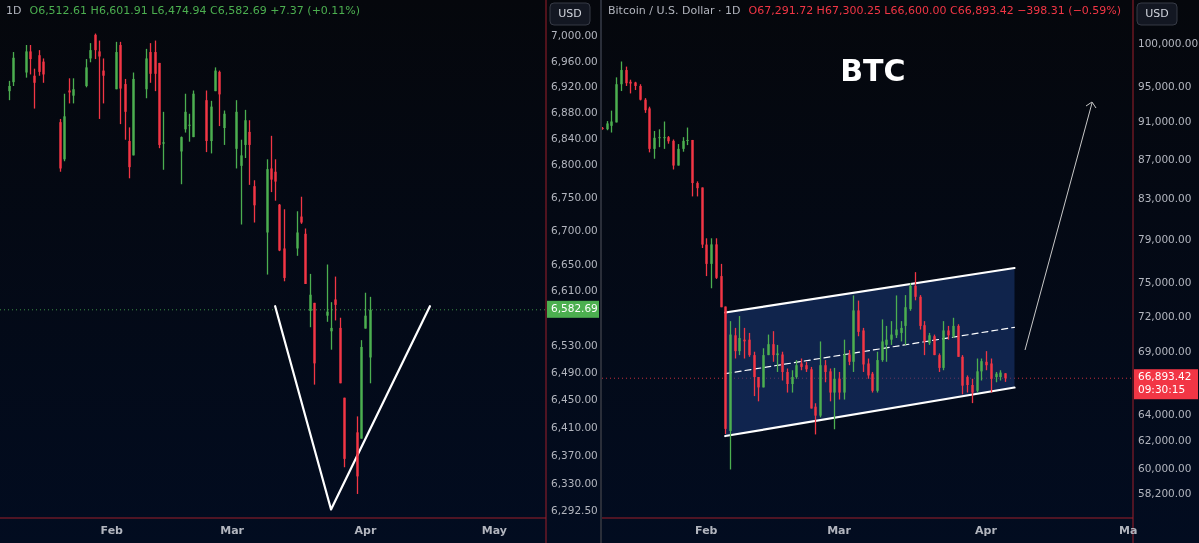 The width and height of the screenshot is (1199, 543). I want to click on text: Bitcoin / U.S. Dollar · 1D, so click(674, 10).